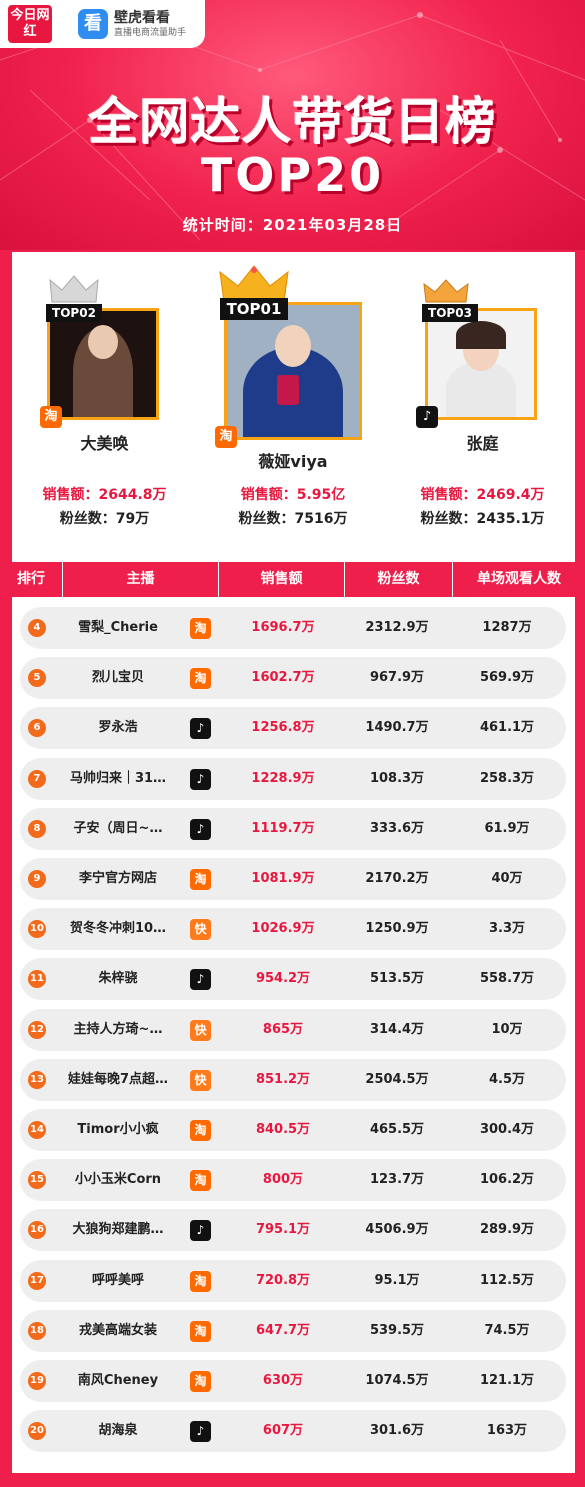  Describe the element at coordinates (507, 1079) in the screenshot. I see `views-value: 4.5万` at that location.